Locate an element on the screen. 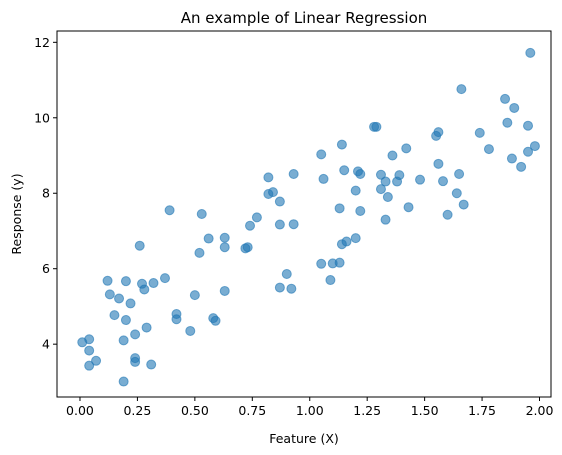  y-tick-label: 8 is located at coordinates (46, 193).